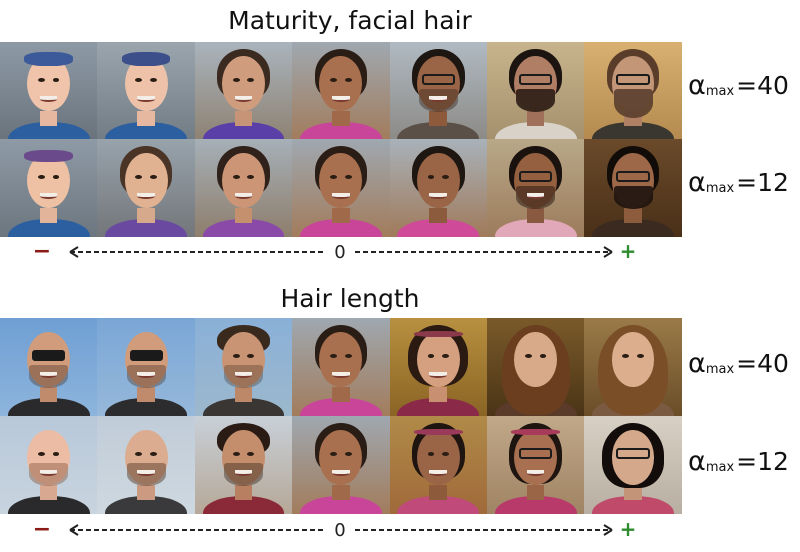 Image resolution: width=800 pixels, height=552 pixels. I want to click on section-title-hair-length: Hair length, so click(350, 298).